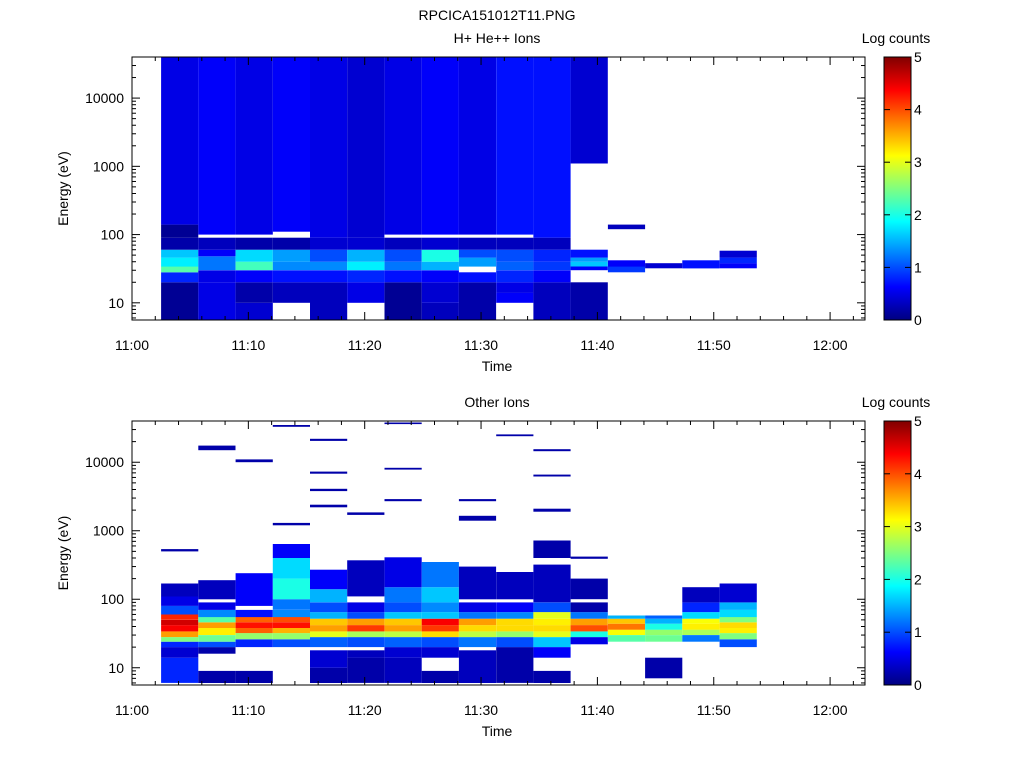 The height and width of the screenshot is (768, 1024). I want to click on heatmap-cell-o-c2-b3, so click(254, 631).